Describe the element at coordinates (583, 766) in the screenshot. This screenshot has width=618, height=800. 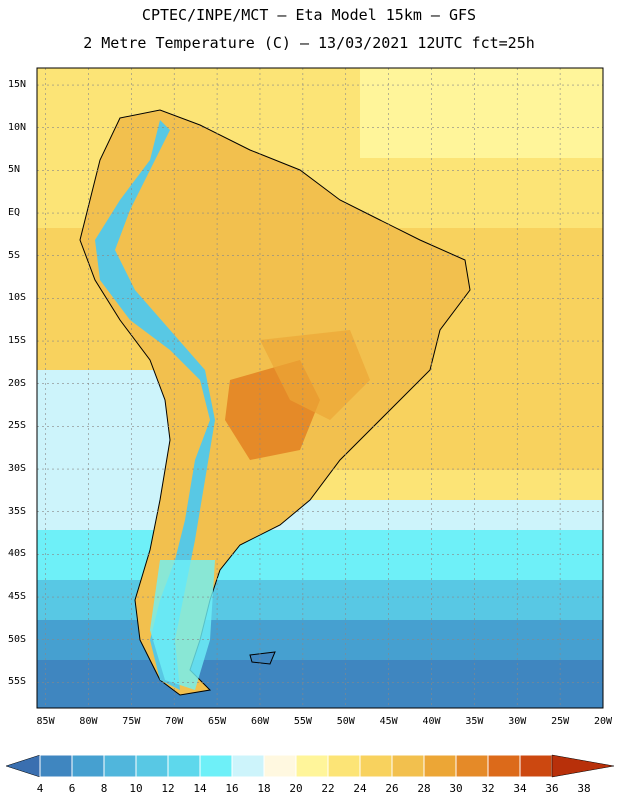
I see `colorbar-max-arrow` at that location.